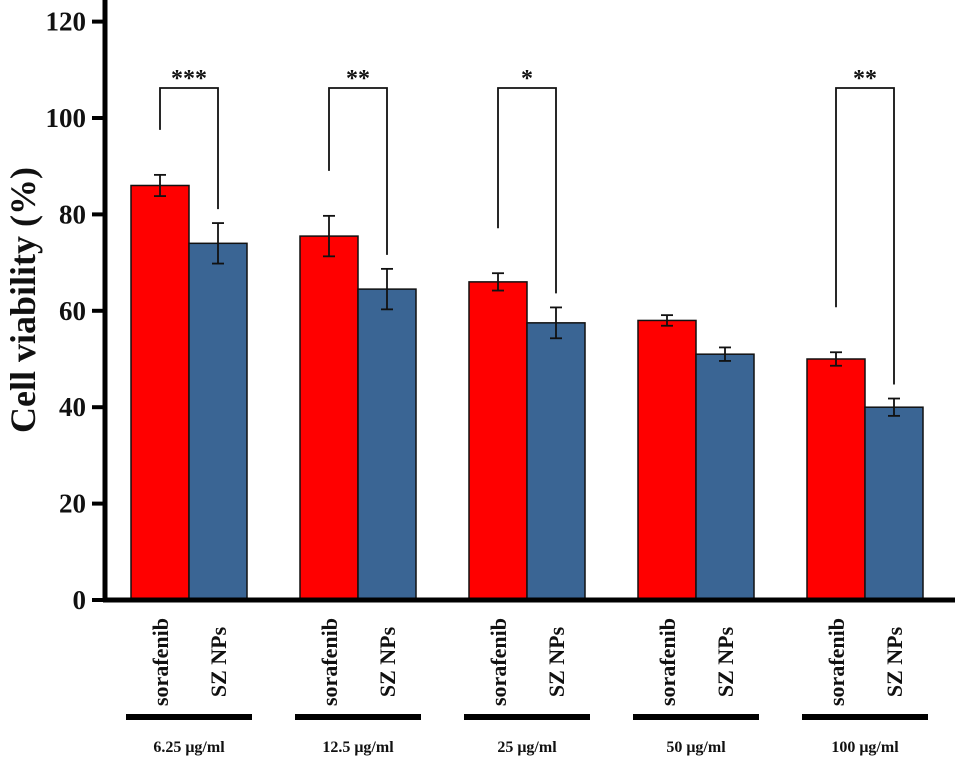 This screenshot has height=767, width=955. I want to click on y-tick-label: 100, so click(66, 118).